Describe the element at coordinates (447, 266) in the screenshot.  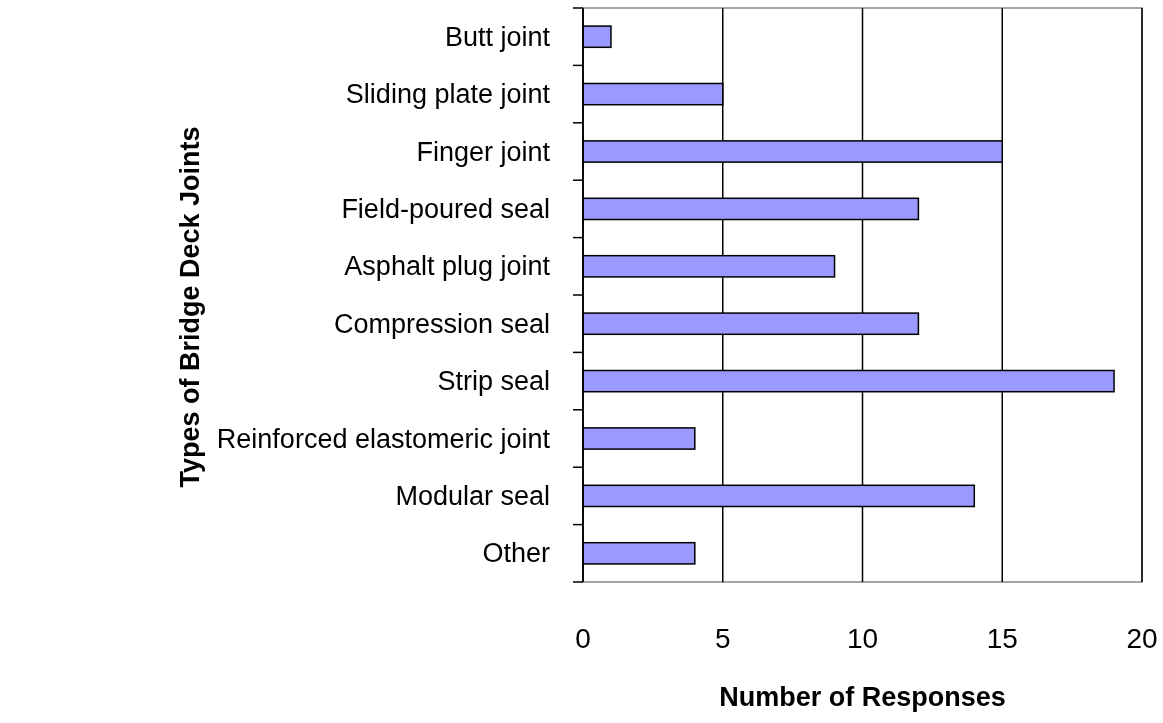
I see `y-tick-label: Asphalt plug joint` at that location.